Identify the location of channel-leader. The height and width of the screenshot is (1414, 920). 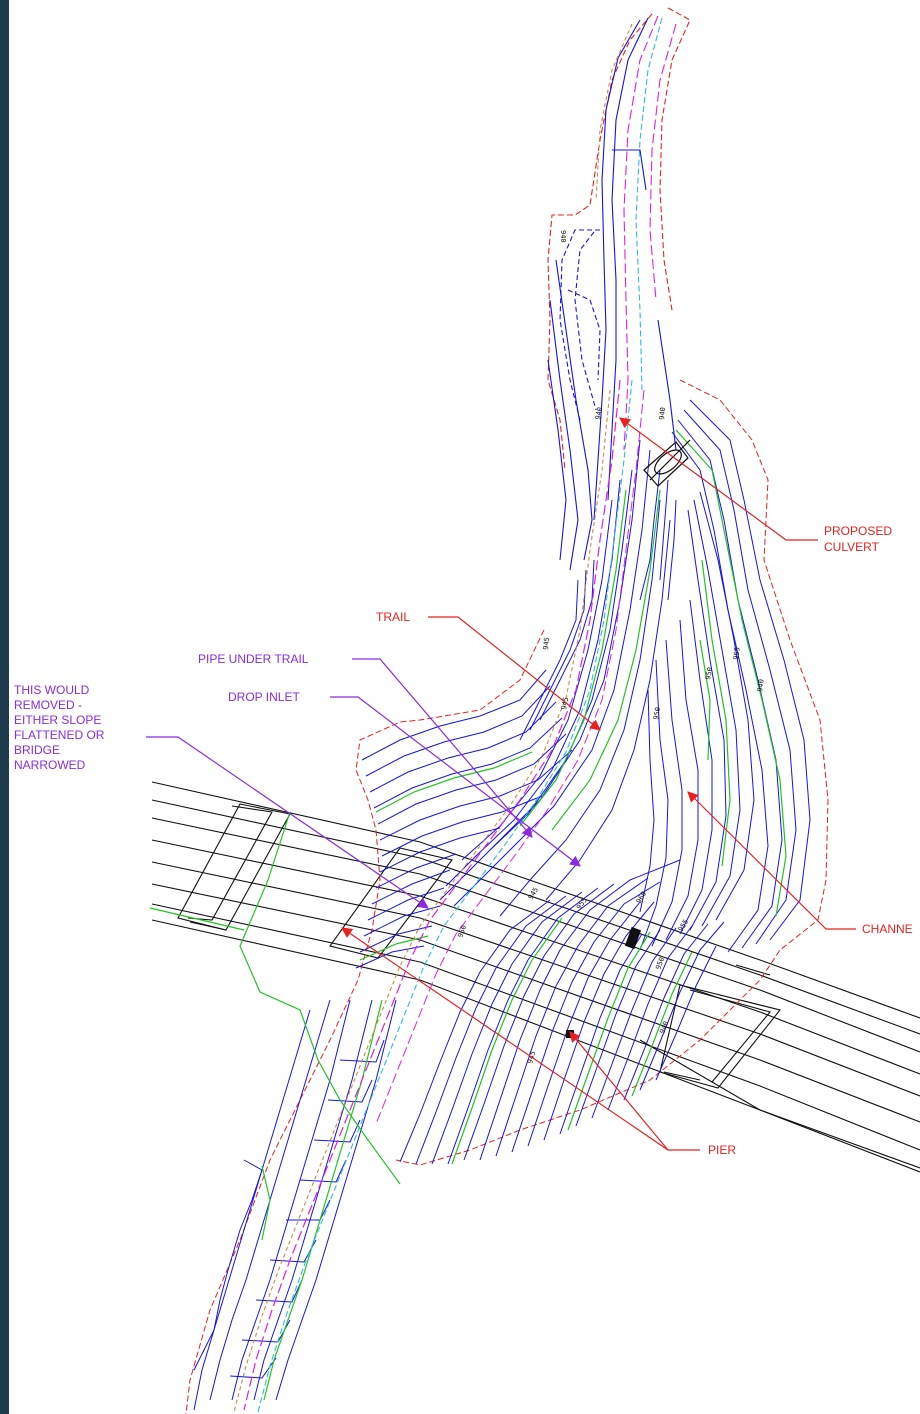
(771, 860).